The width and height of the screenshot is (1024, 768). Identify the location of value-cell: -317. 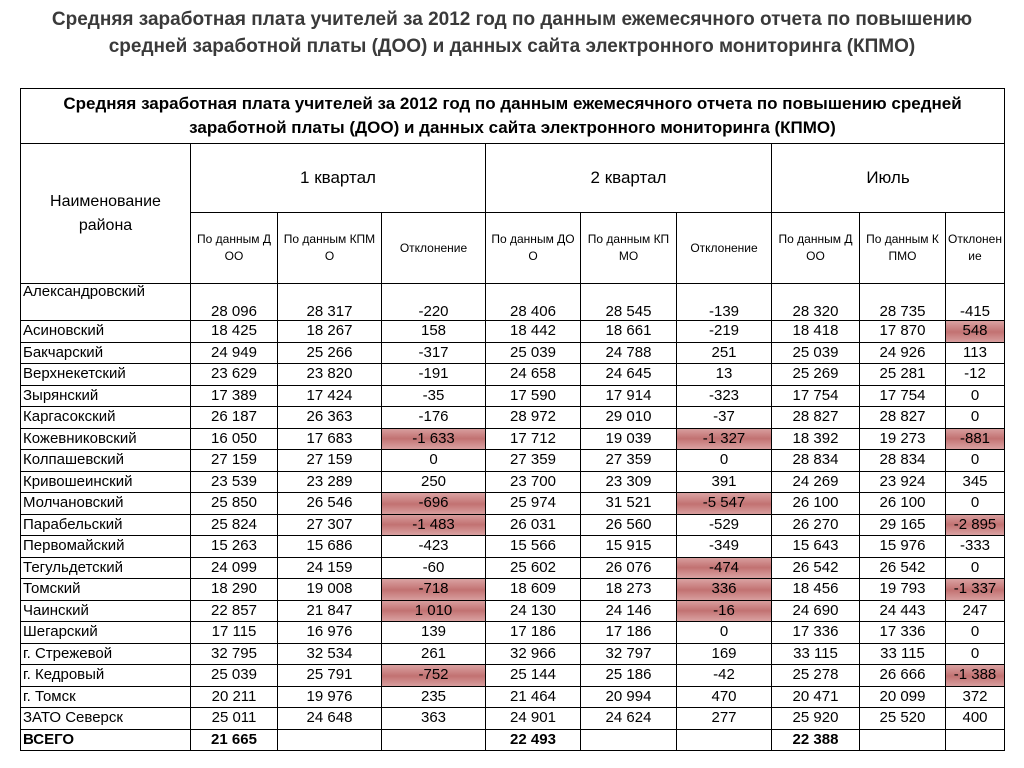
(433, 352).